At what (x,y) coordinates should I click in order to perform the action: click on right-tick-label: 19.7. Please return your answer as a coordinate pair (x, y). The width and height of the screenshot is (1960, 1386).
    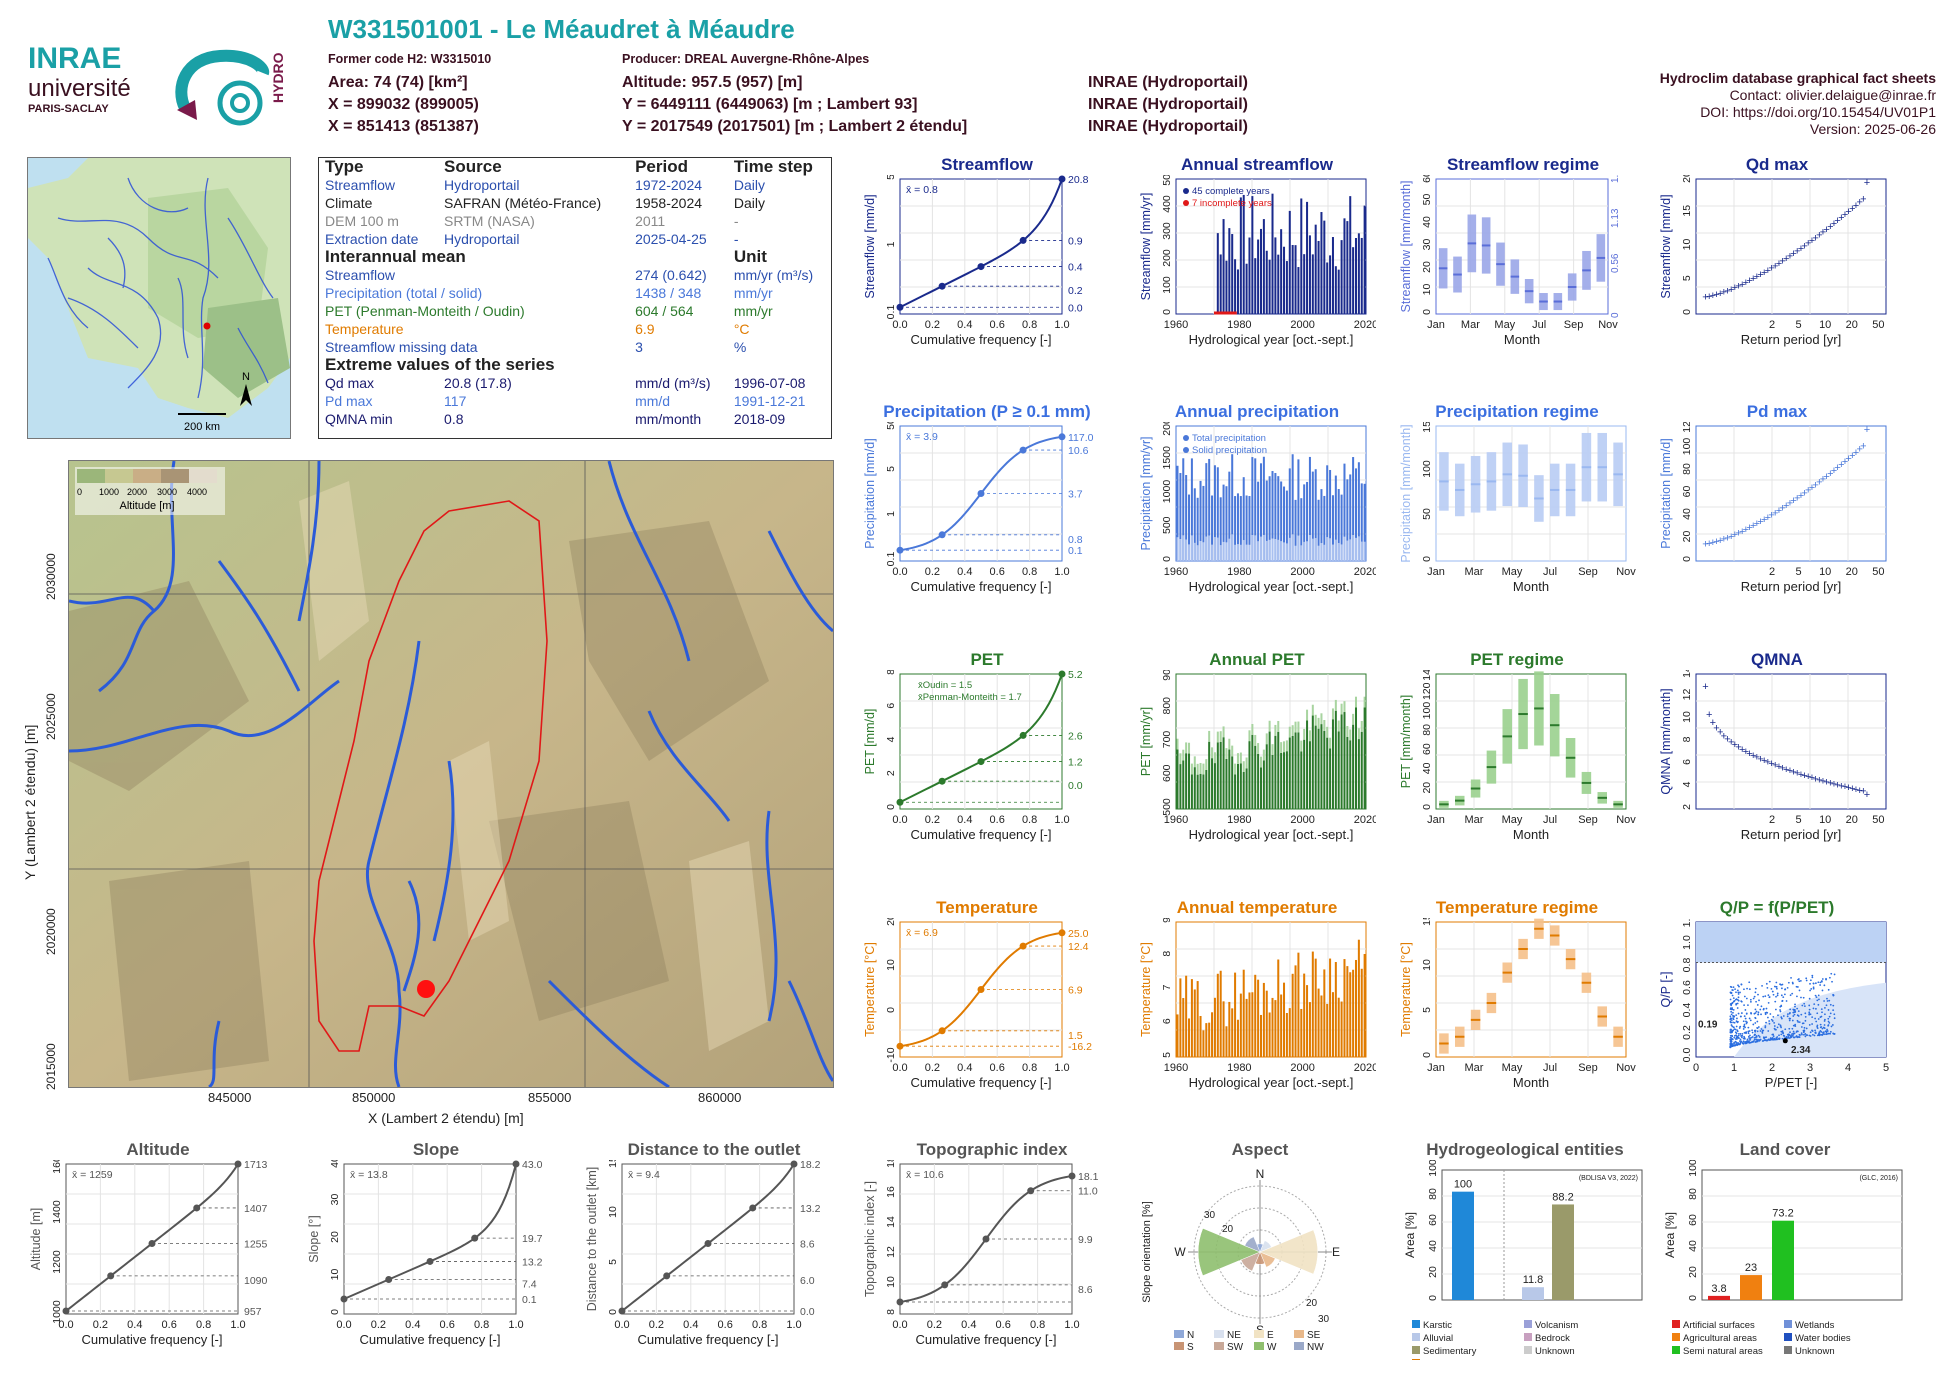
    Looking at the image, I should click on (532, 1239).